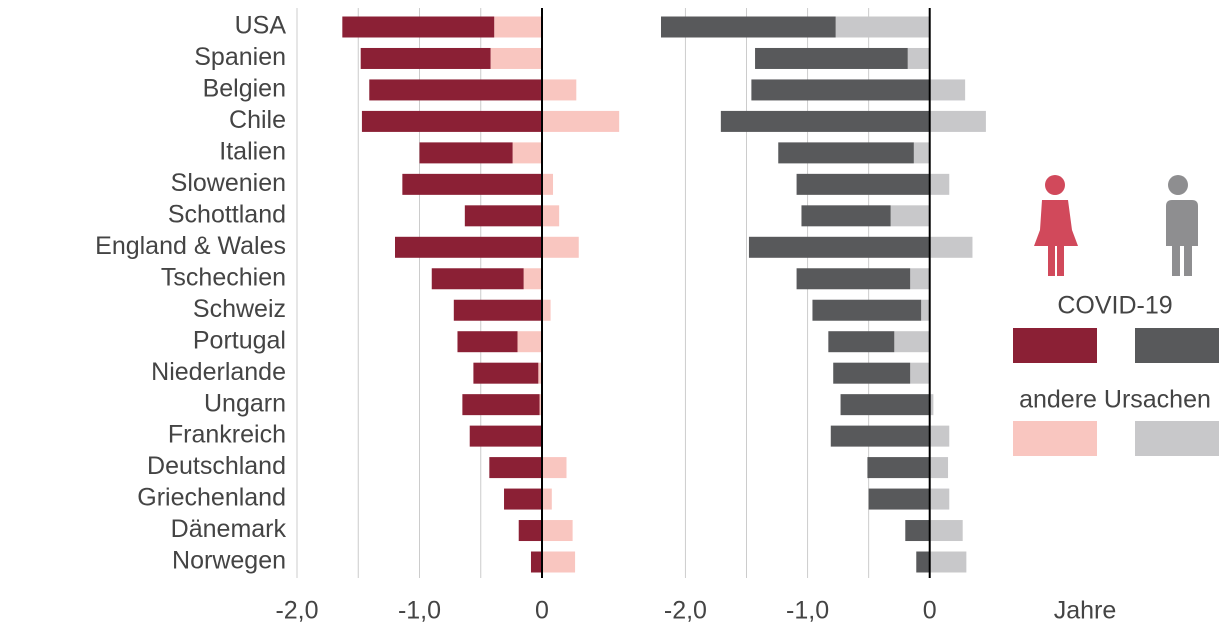  Describe the element at coordinates (244, 89) in the screenshot. I see `category-label: Belgien` at that location.